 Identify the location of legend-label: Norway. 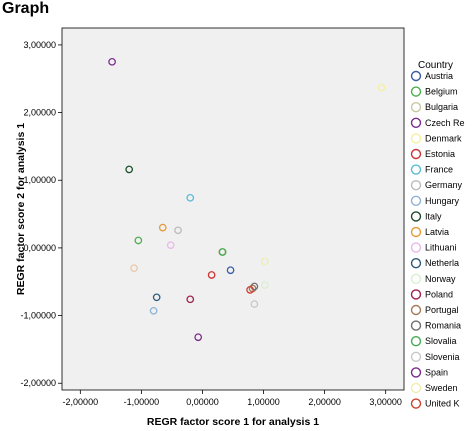
(440, 279).